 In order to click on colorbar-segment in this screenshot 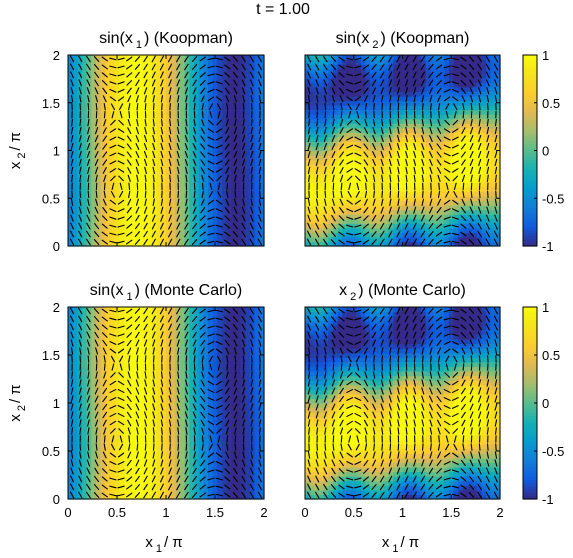, I will do `click(530, 162)`.